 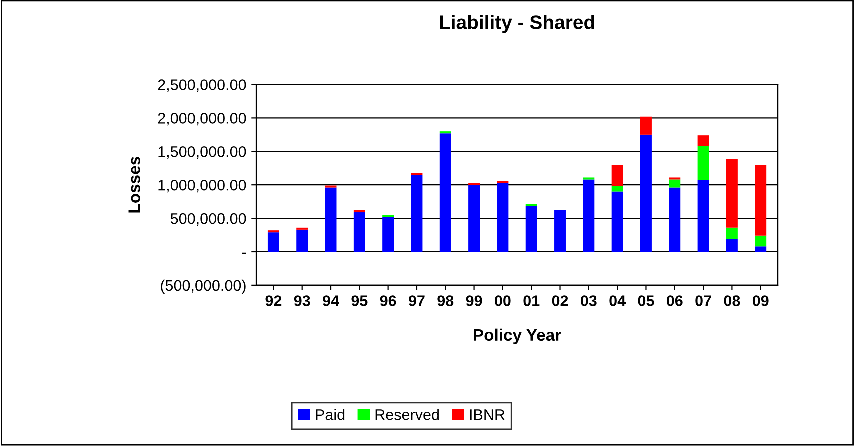 What do you see at coordinates (330, 414) in the screenshot?
I see `legend-label: Paid` at bounding box center [330, 414].